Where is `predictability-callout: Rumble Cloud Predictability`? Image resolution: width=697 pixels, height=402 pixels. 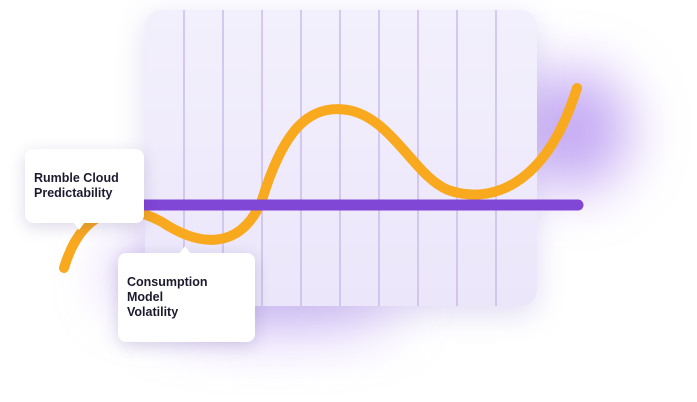
predictability-callout: Rumble Cloud Predictability is located at coordinates (84, 189).